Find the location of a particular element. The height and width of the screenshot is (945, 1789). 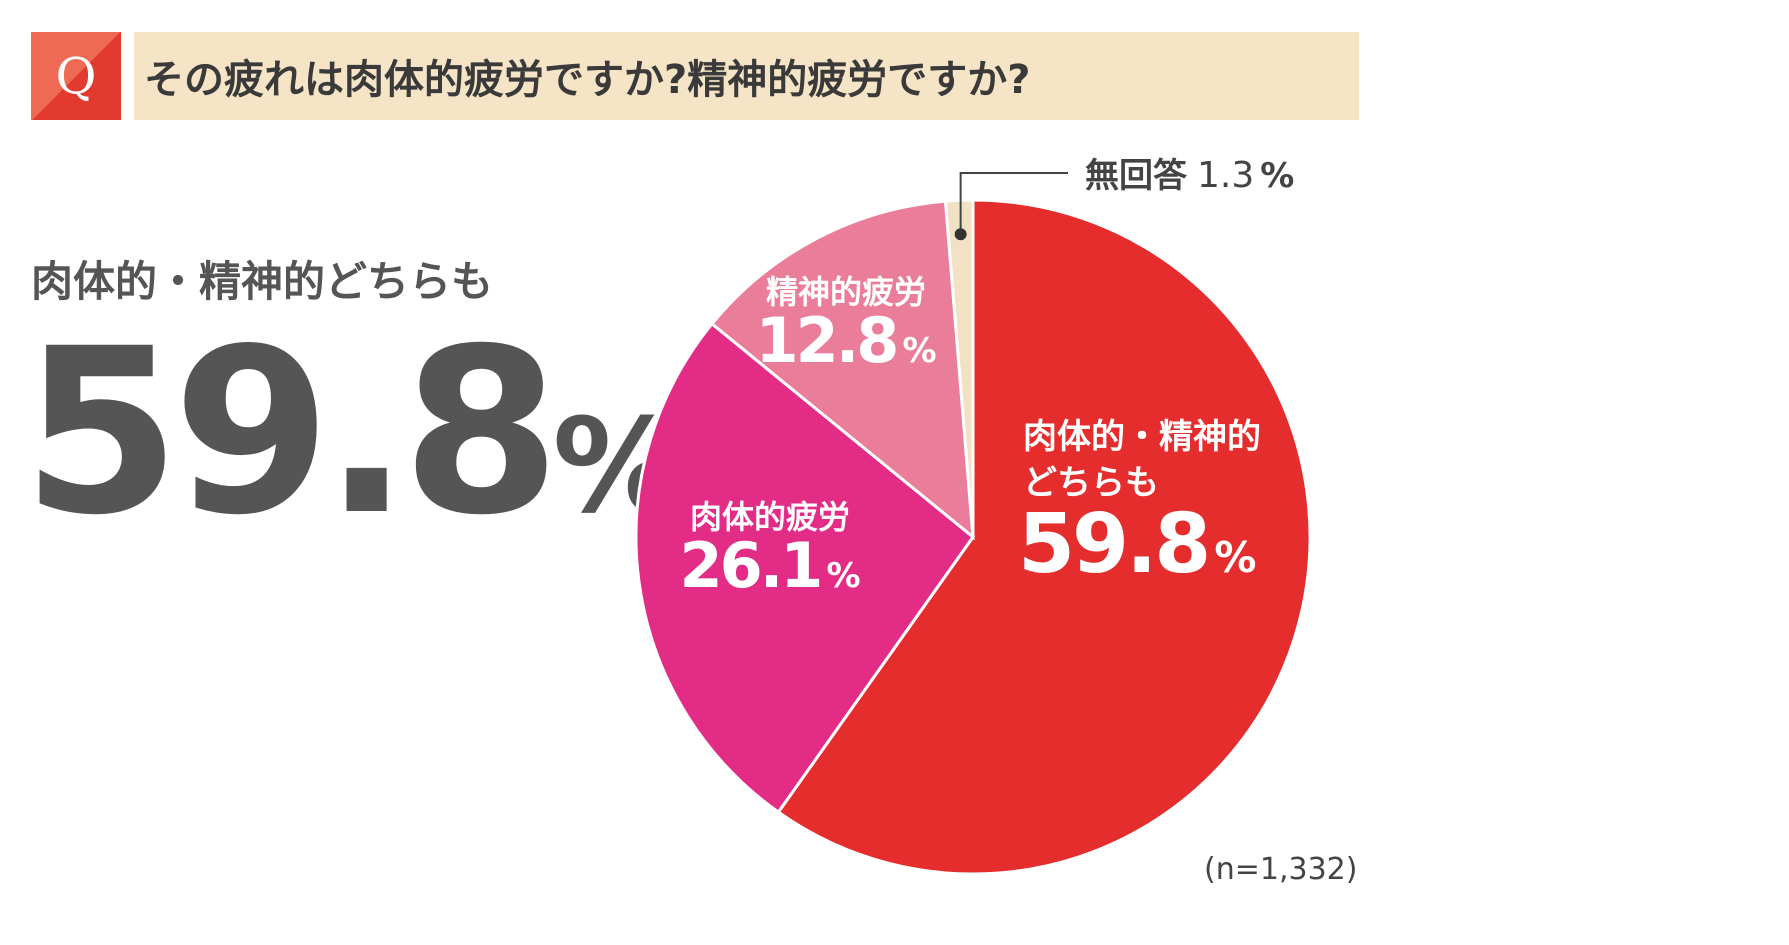

slice-label: どちらも is located at coordinates (1091, 483).